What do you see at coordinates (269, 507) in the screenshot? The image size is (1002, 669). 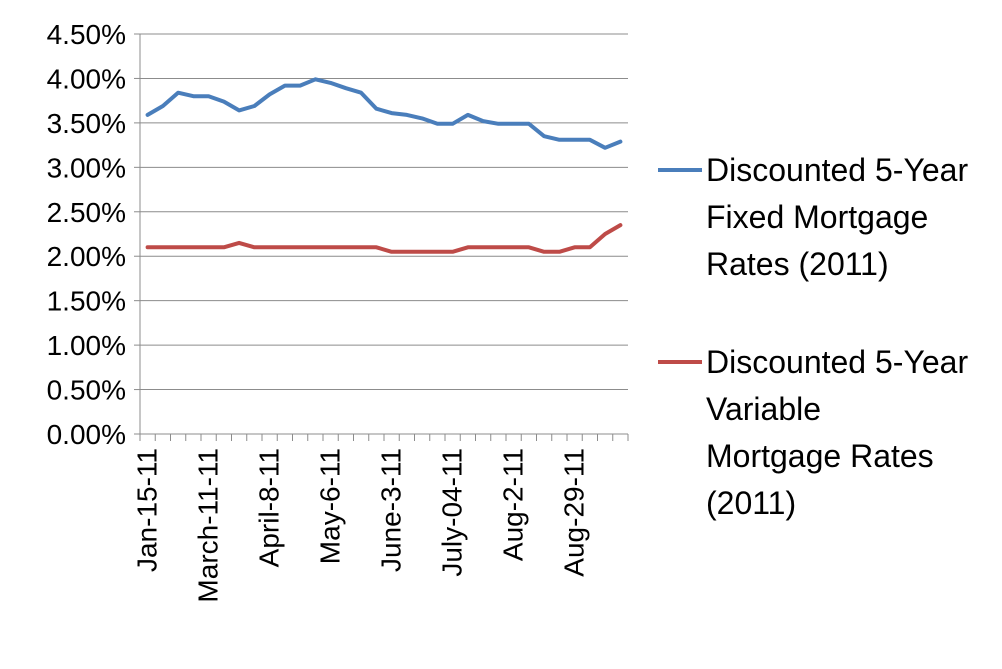 I see `x-tick-label: April-8-11` at bounding box center [269, 507].